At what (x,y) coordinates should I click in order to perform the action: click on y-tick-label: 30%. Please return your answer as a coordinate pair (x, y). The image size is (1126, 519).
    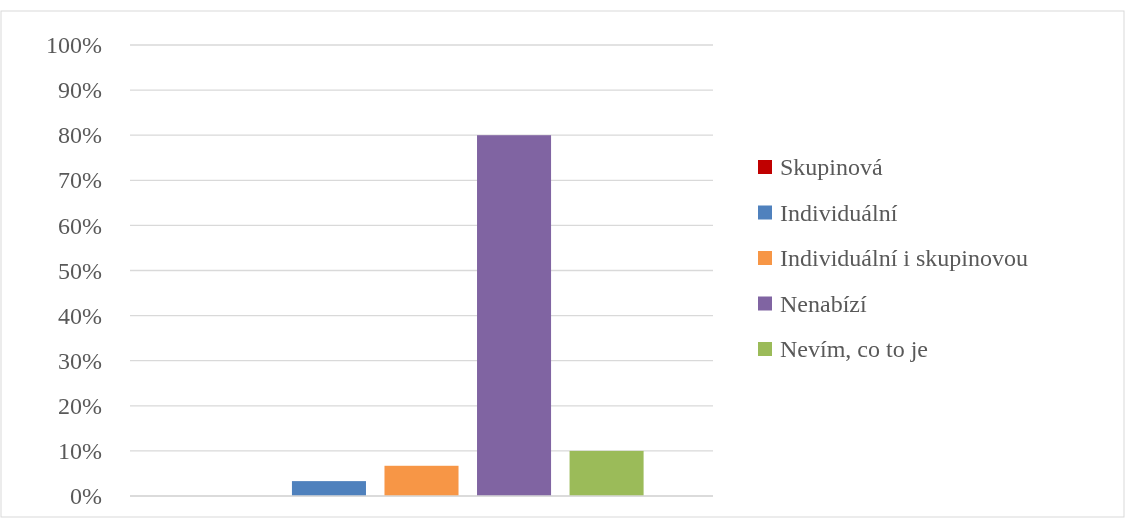
    Looking at the image, I should click on (80, 360).